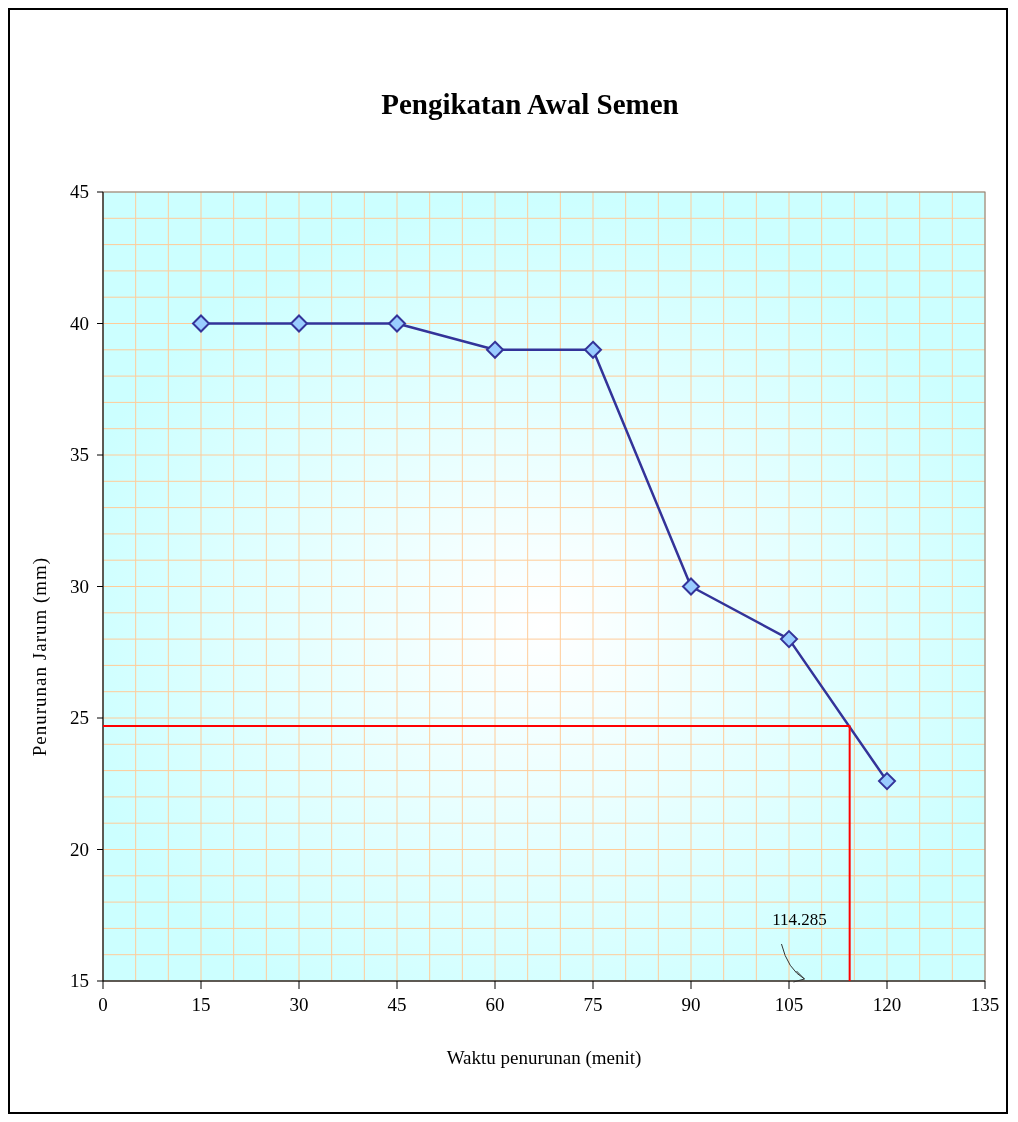 The image size is (1018, 1122). Describe the element at coordinates (530, 104) in the screenshot. I see `chart-title: Pengikatan Awal Semen` at that location.